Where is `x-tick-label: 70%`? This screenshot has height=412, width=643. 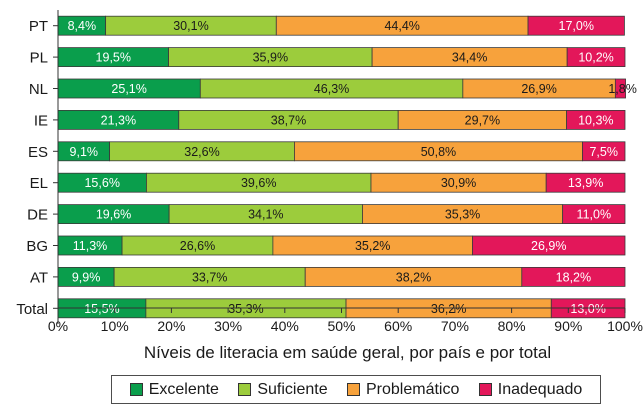
x-tick-label: 70% is located at coordinates (455, 326).